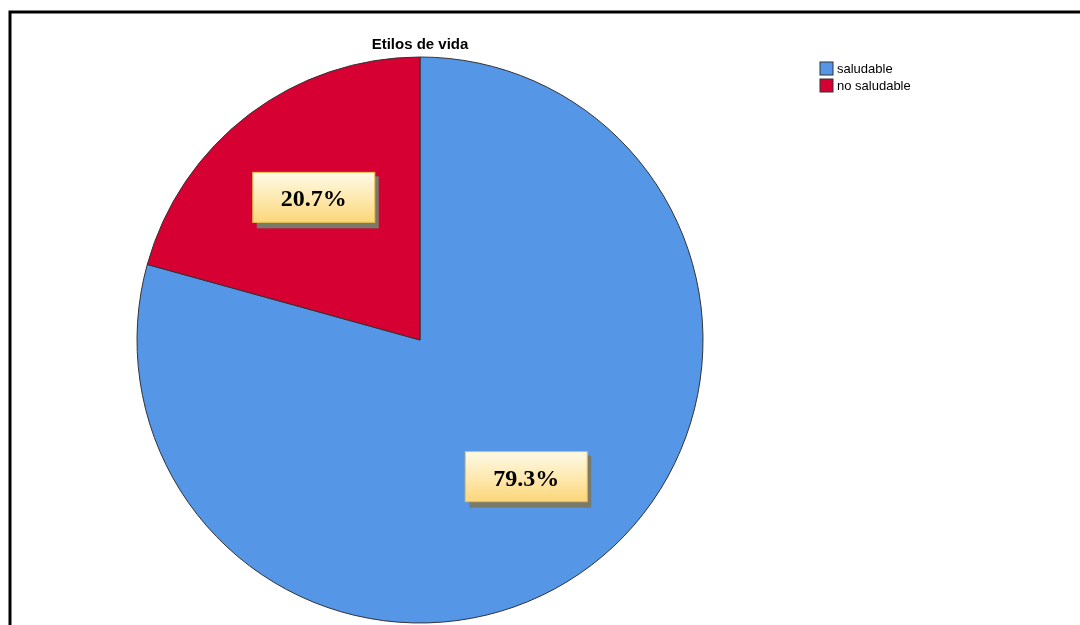 The height and width of the screenshot is (625, 1080). Describe the element at coordinates (526, 477) in the screenshot. I see `data-label: 79.3%` at that location.